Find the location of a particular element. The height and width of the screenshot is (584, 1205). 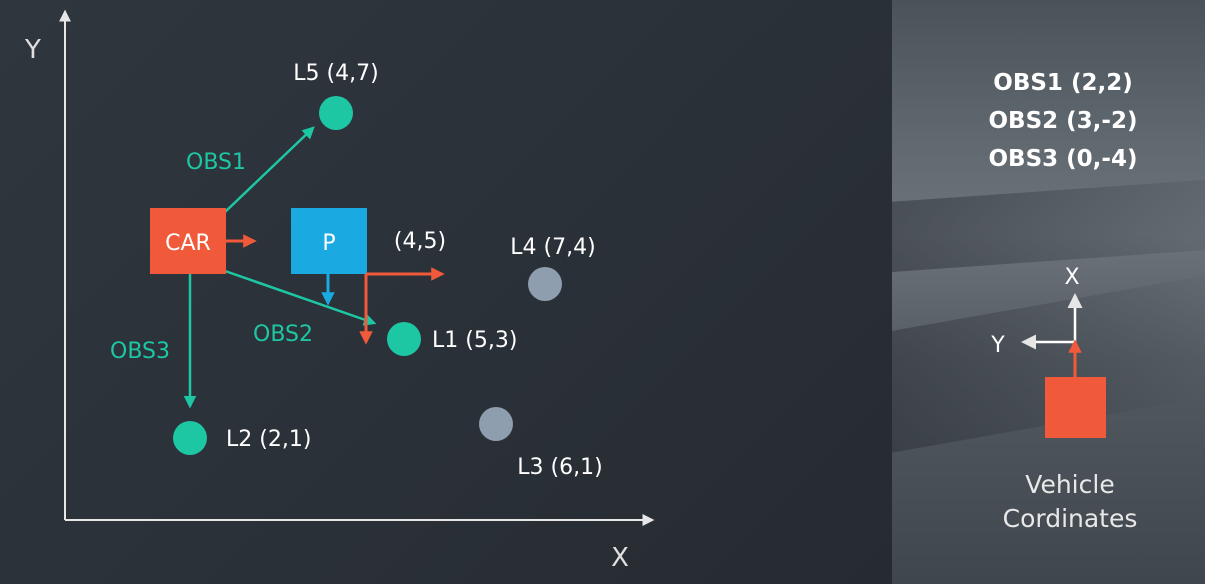

landmark-l3-label: L3 (6,1) is located at coordinates (559, 467).